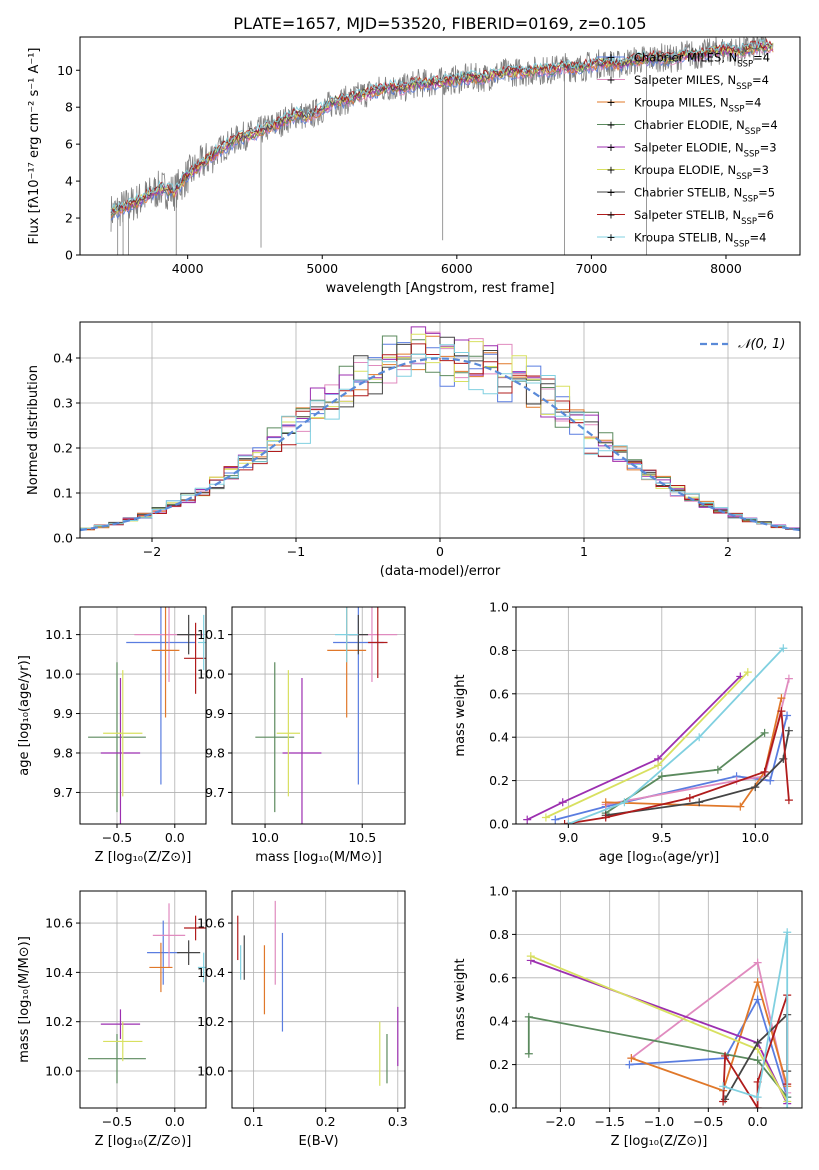 This screenshot has height=1170, width=819. I want to click on y-axis-label: mass [log₁₀(M/M⊙)], so click(24, 999).